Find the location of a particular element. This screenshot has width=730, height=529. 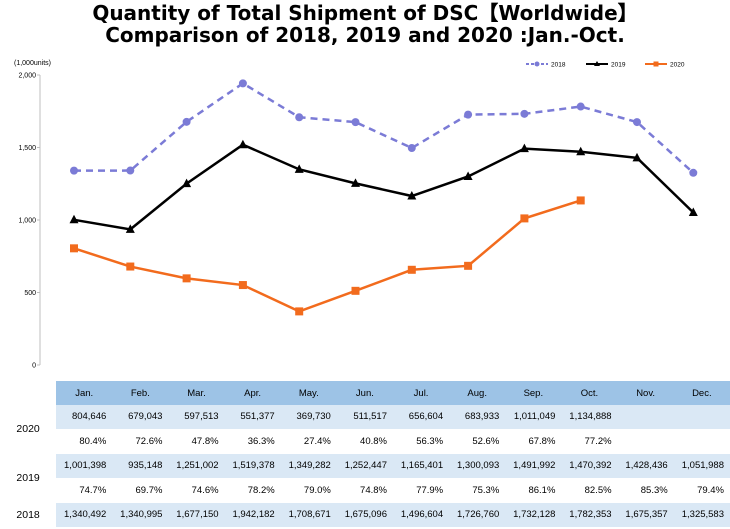

table-value-cell: 656,604 is located at coordinates (421, 417).